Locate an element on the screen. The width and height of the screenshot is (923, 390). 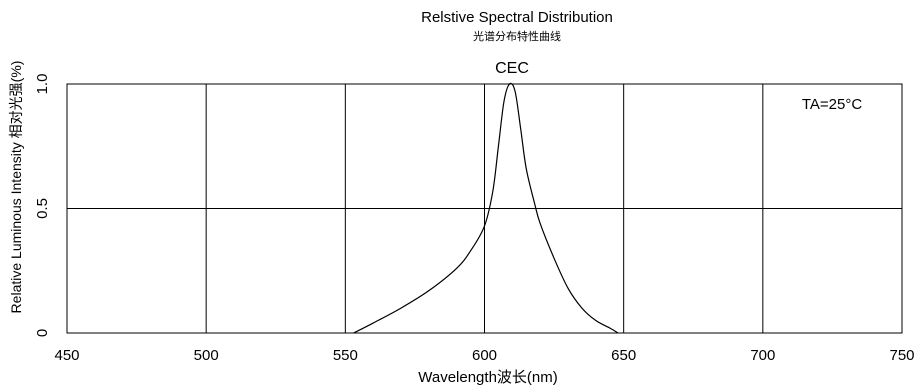
chart-subtitle: 光谱分布特性曲线 is located at coordinates (517, 36).